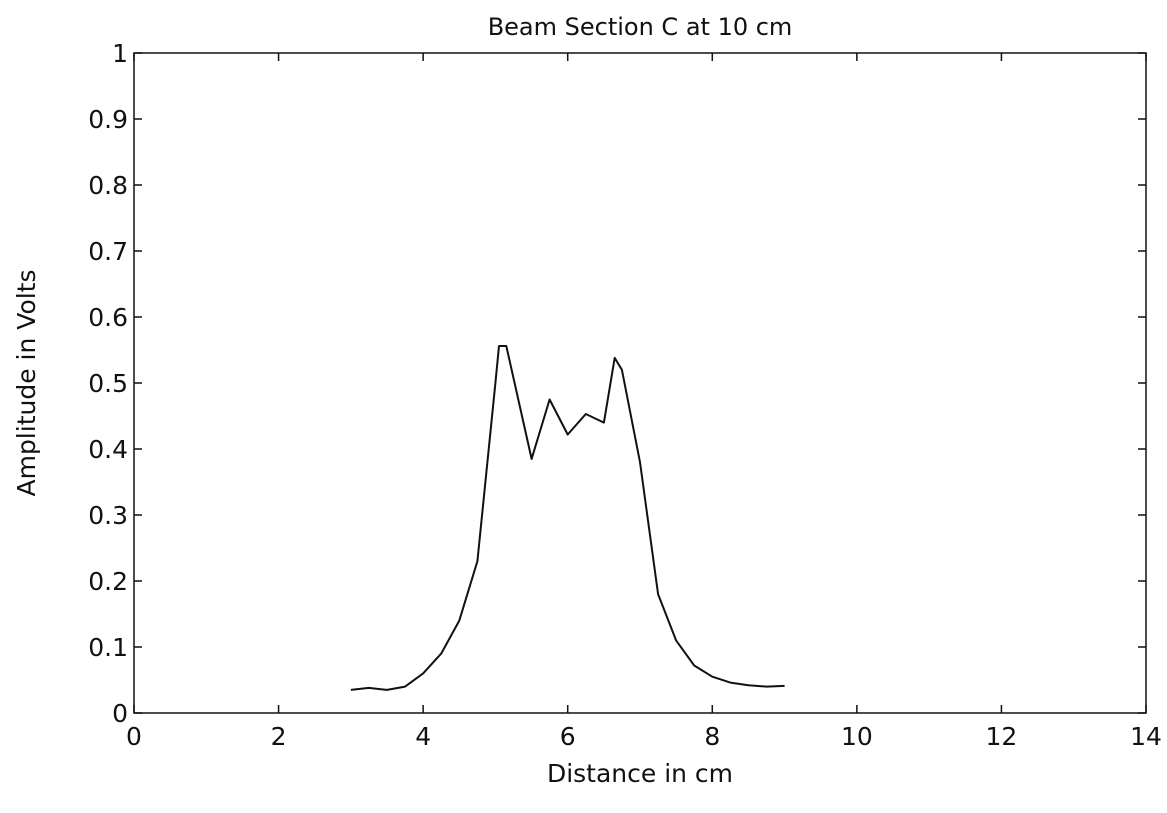 The image size is (1167, 813). I want to click on x-tick-label: 10, so click(857, 736).